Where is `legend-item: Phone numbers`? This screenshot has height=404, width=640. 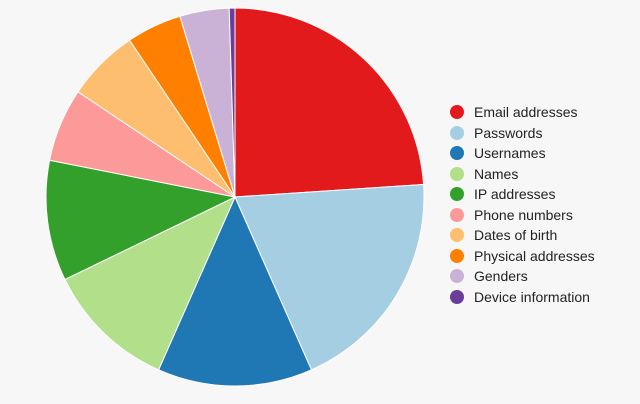
legend-item: Phone numbers is located at coordinates (522, 215).